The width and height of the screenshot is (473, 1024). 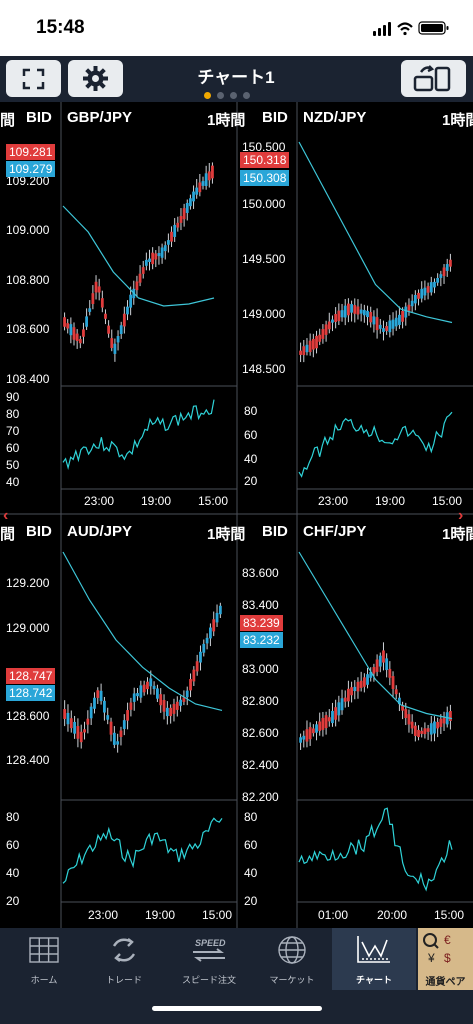 What do you see at coordinates (335, 117) in the screenshot?
I see `panel-pair-label: NZD/JPY` at bounding box center [335, 117].